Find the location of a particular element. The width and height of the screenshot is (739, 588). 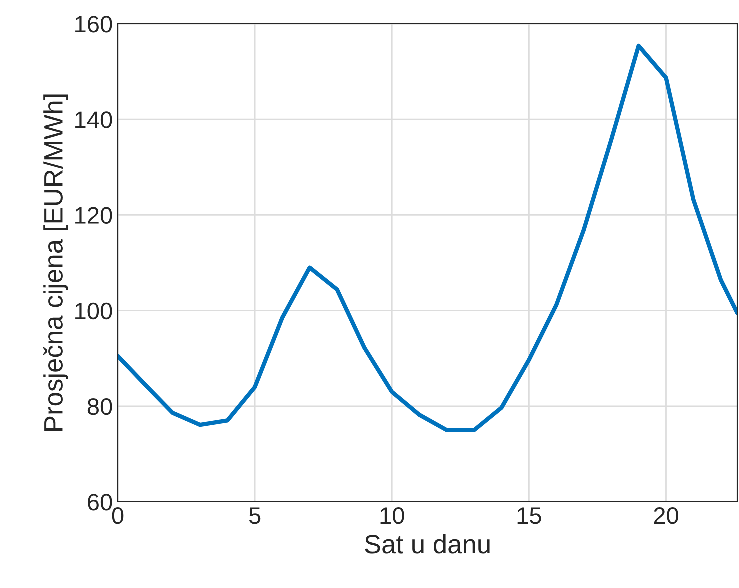

y-tick-label: 100 is located at coordinates (94, 311).